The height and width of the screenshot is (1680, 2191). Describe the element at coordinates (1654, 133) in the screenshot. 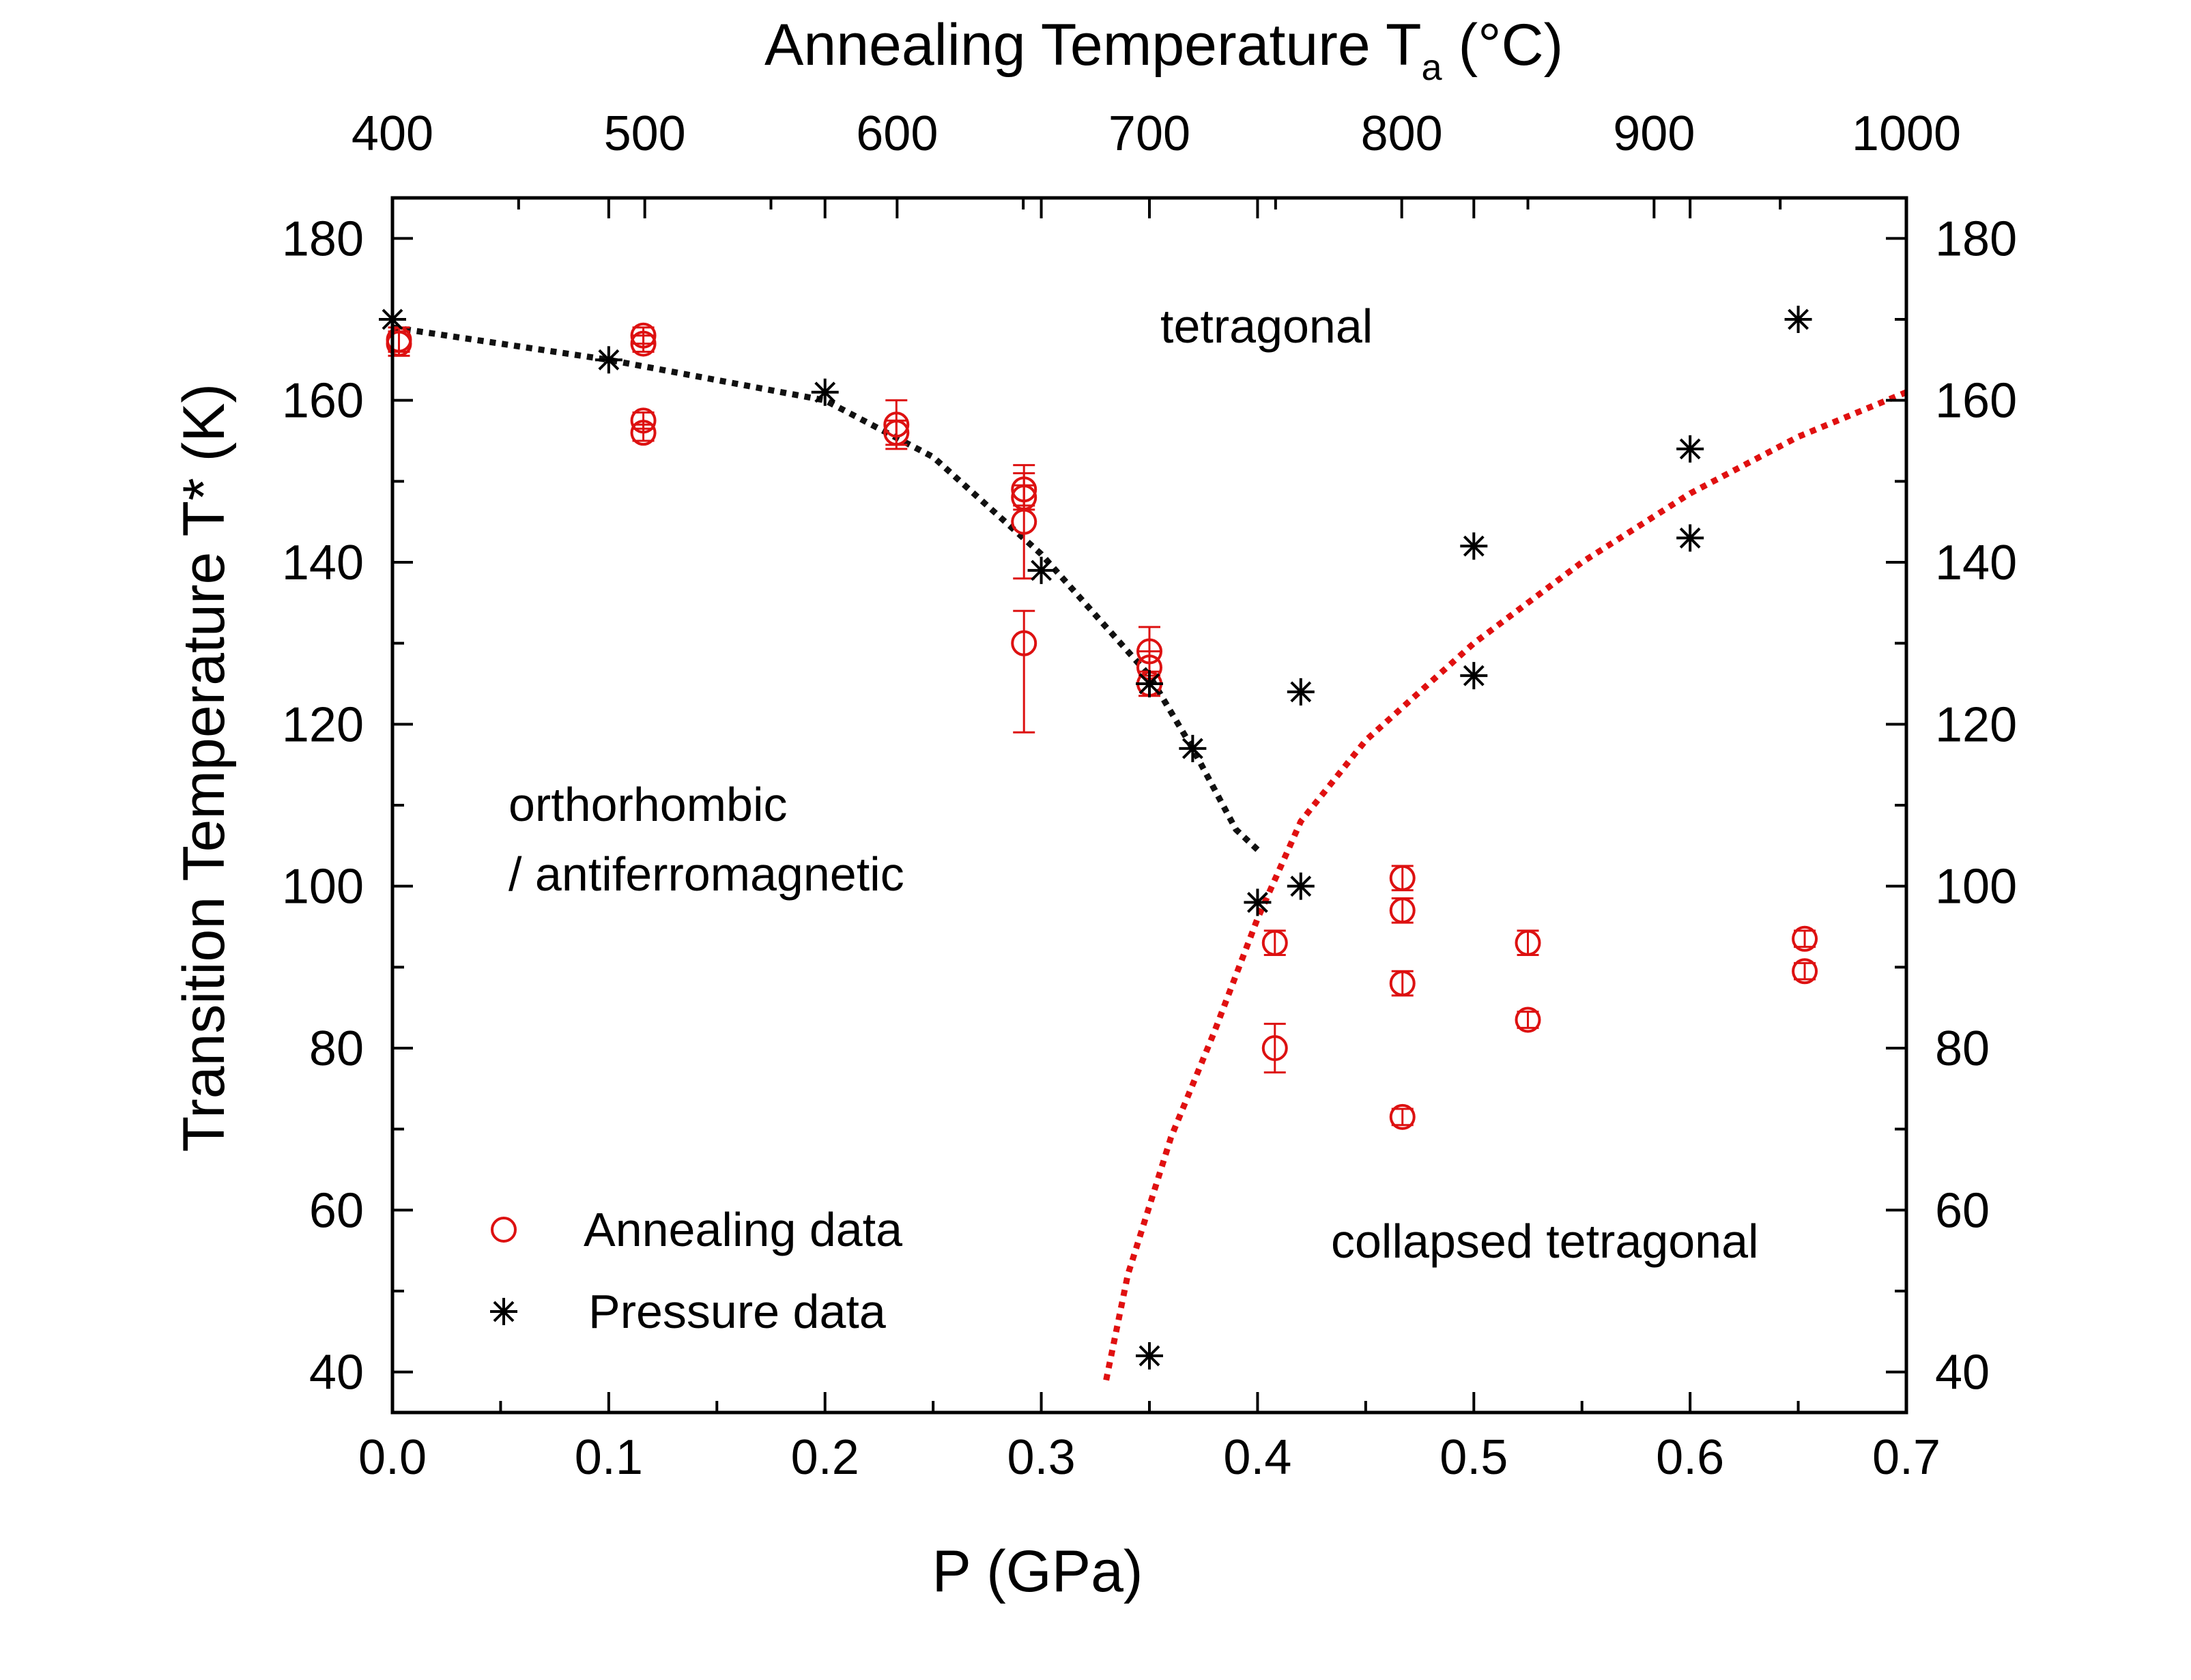

I see `top-x-tick-label: 900` at that location.